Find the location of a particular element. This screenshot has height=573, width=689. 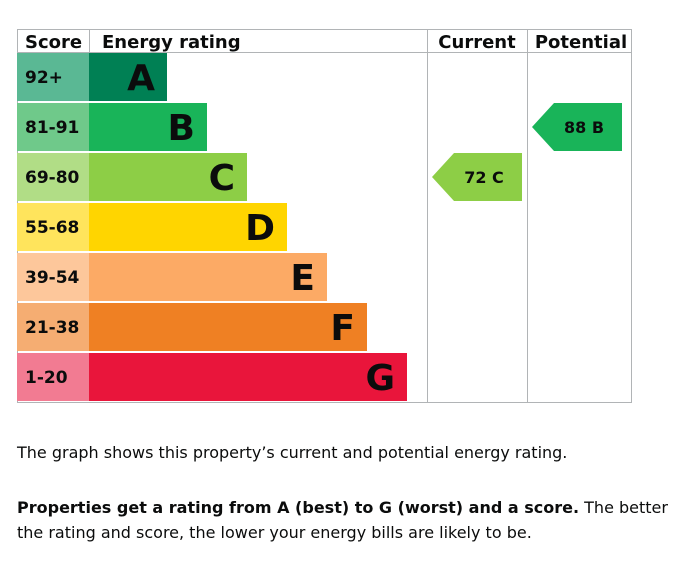

score-range-f: 21-38 is located at coordinates (52, 328).